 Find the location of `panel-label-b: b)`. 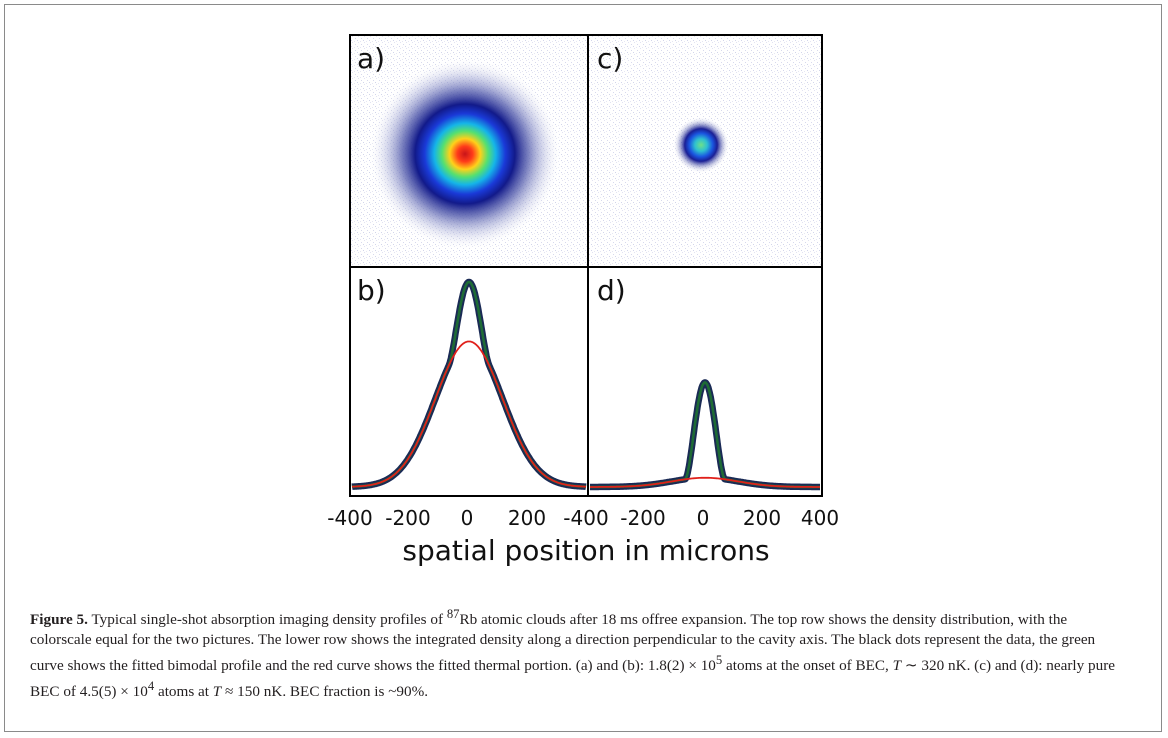

panel-label-b: b) is located at coordinates (371, 290).